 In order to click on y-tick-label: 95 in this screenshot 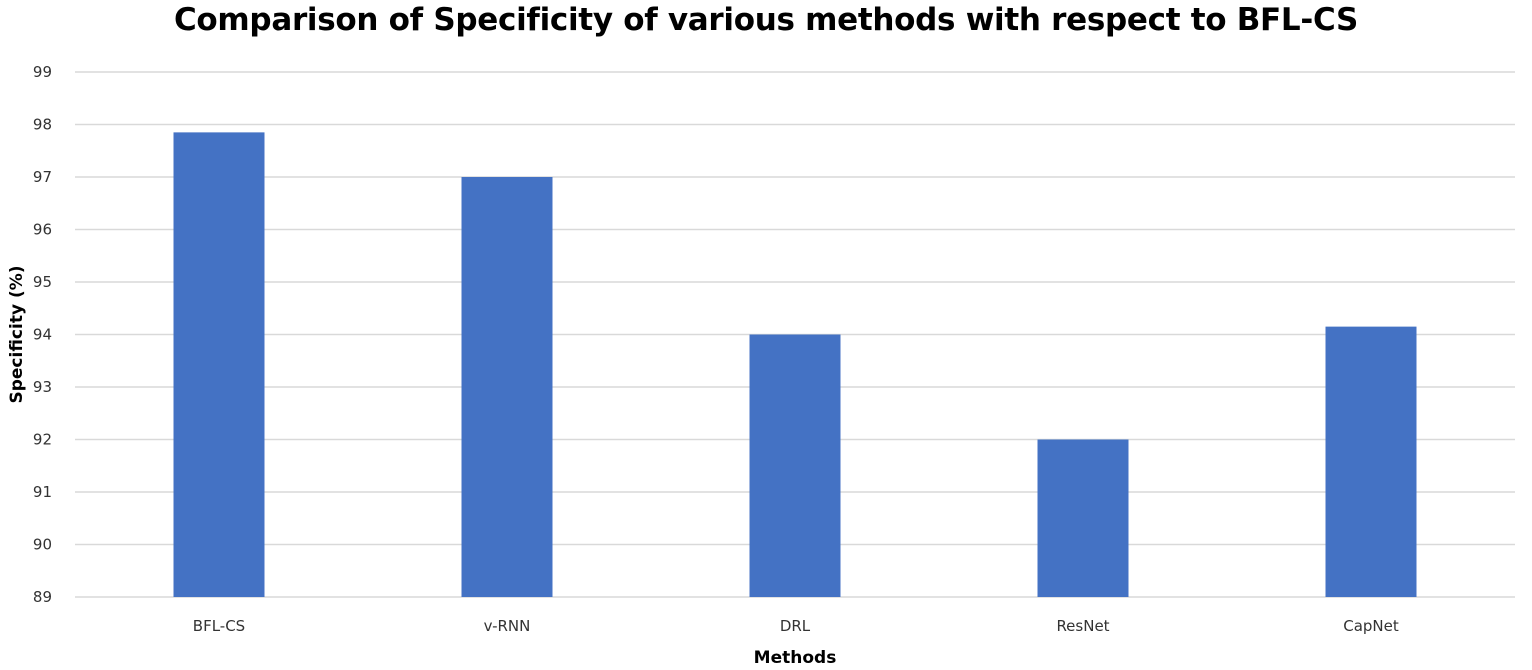, I will do `click(42, 282)`.